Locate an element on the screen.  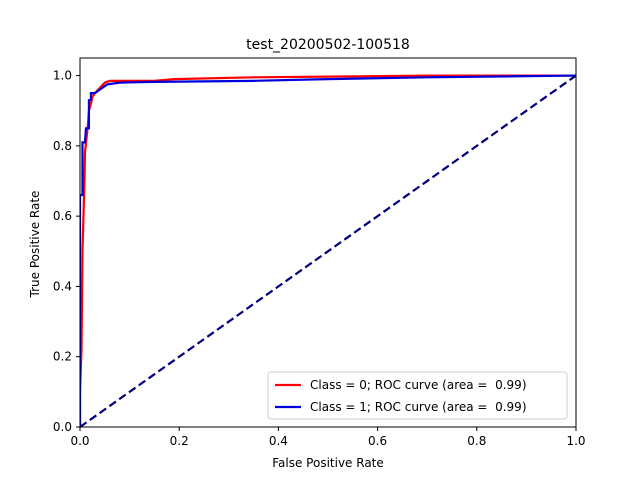
y-tick-label: 0.4 is located at coordinates (62, 286).